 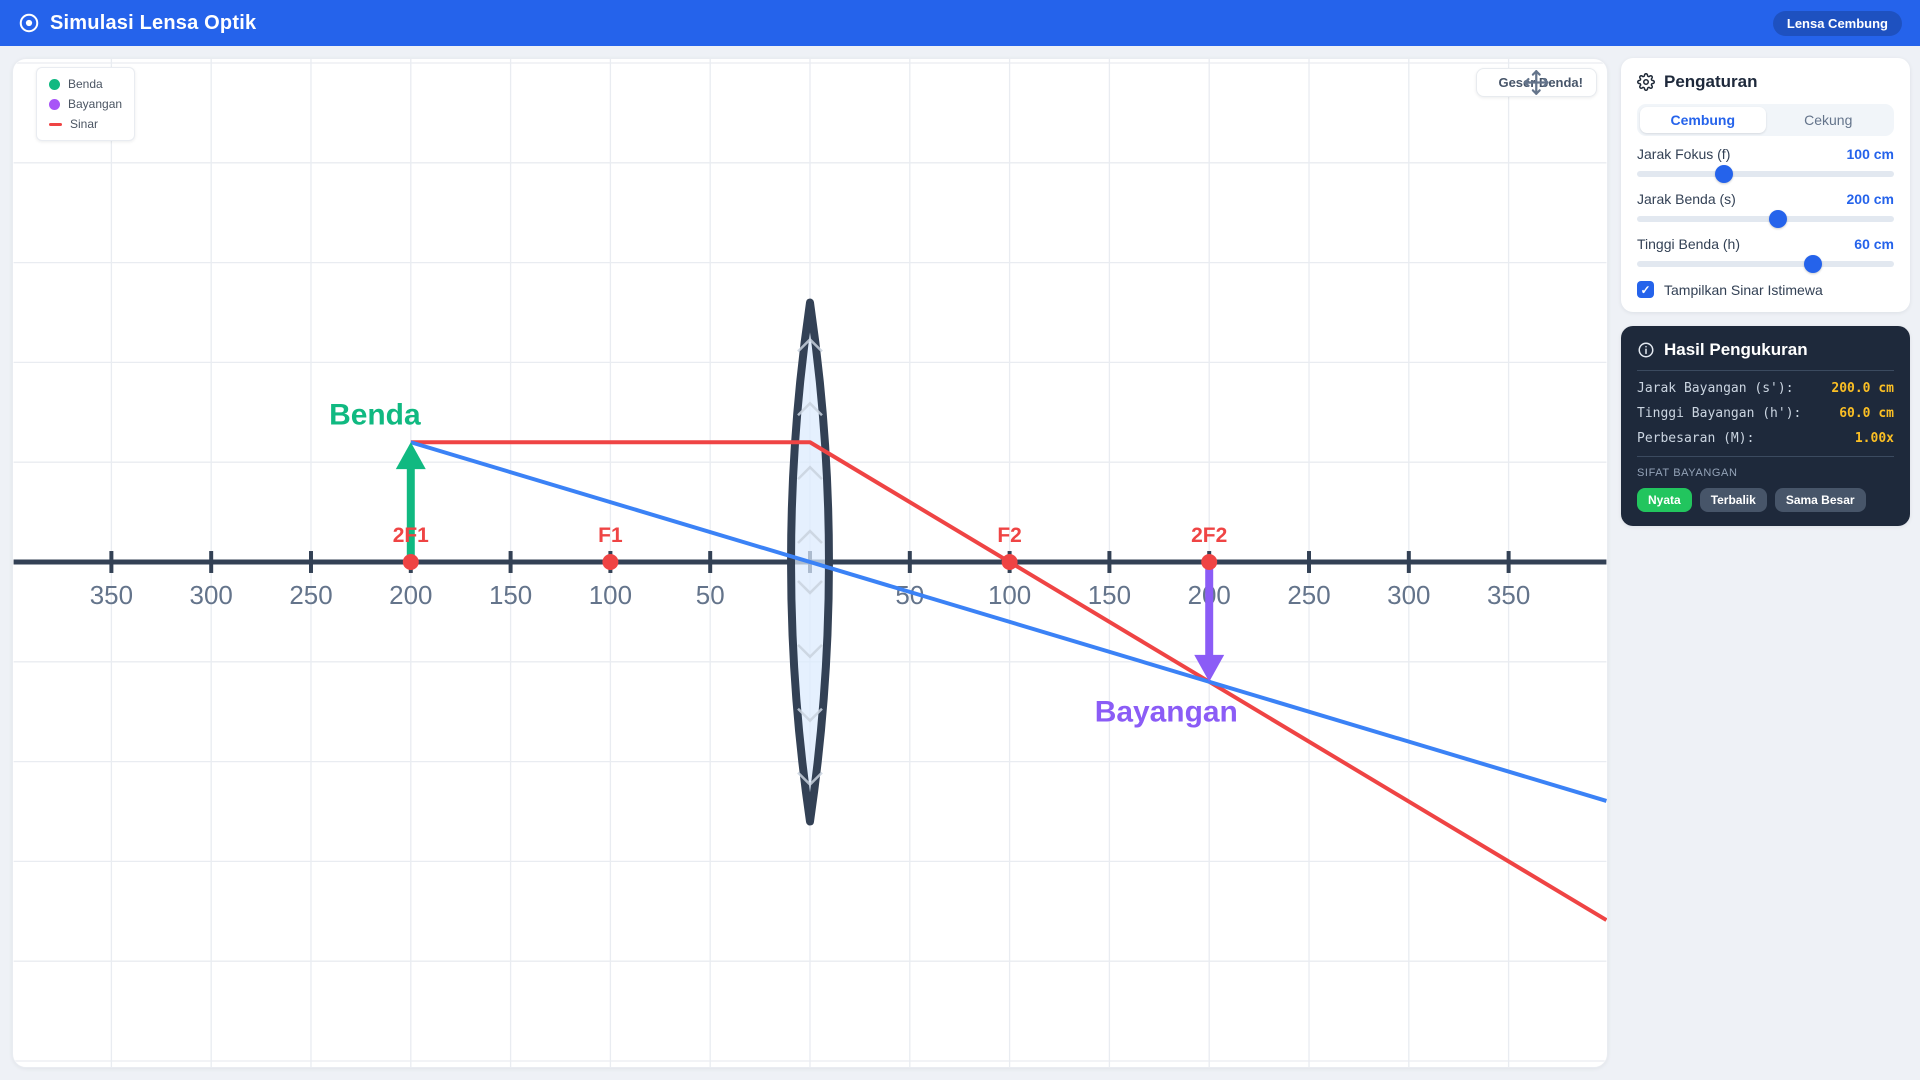 I want to click on legend-item-bayangan: Bayangan, so click(x=85, y=104).